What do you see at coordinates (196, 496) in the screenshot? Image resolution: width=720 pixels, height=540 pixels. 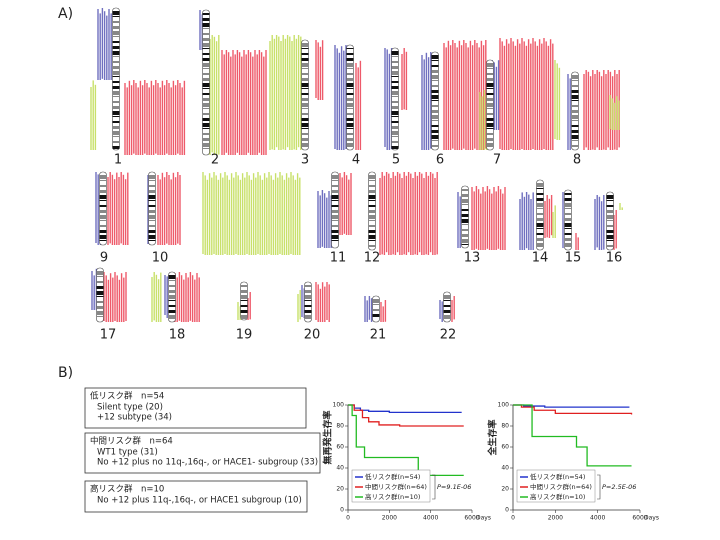 I see `risk-box` at bounding box center [196, 496].